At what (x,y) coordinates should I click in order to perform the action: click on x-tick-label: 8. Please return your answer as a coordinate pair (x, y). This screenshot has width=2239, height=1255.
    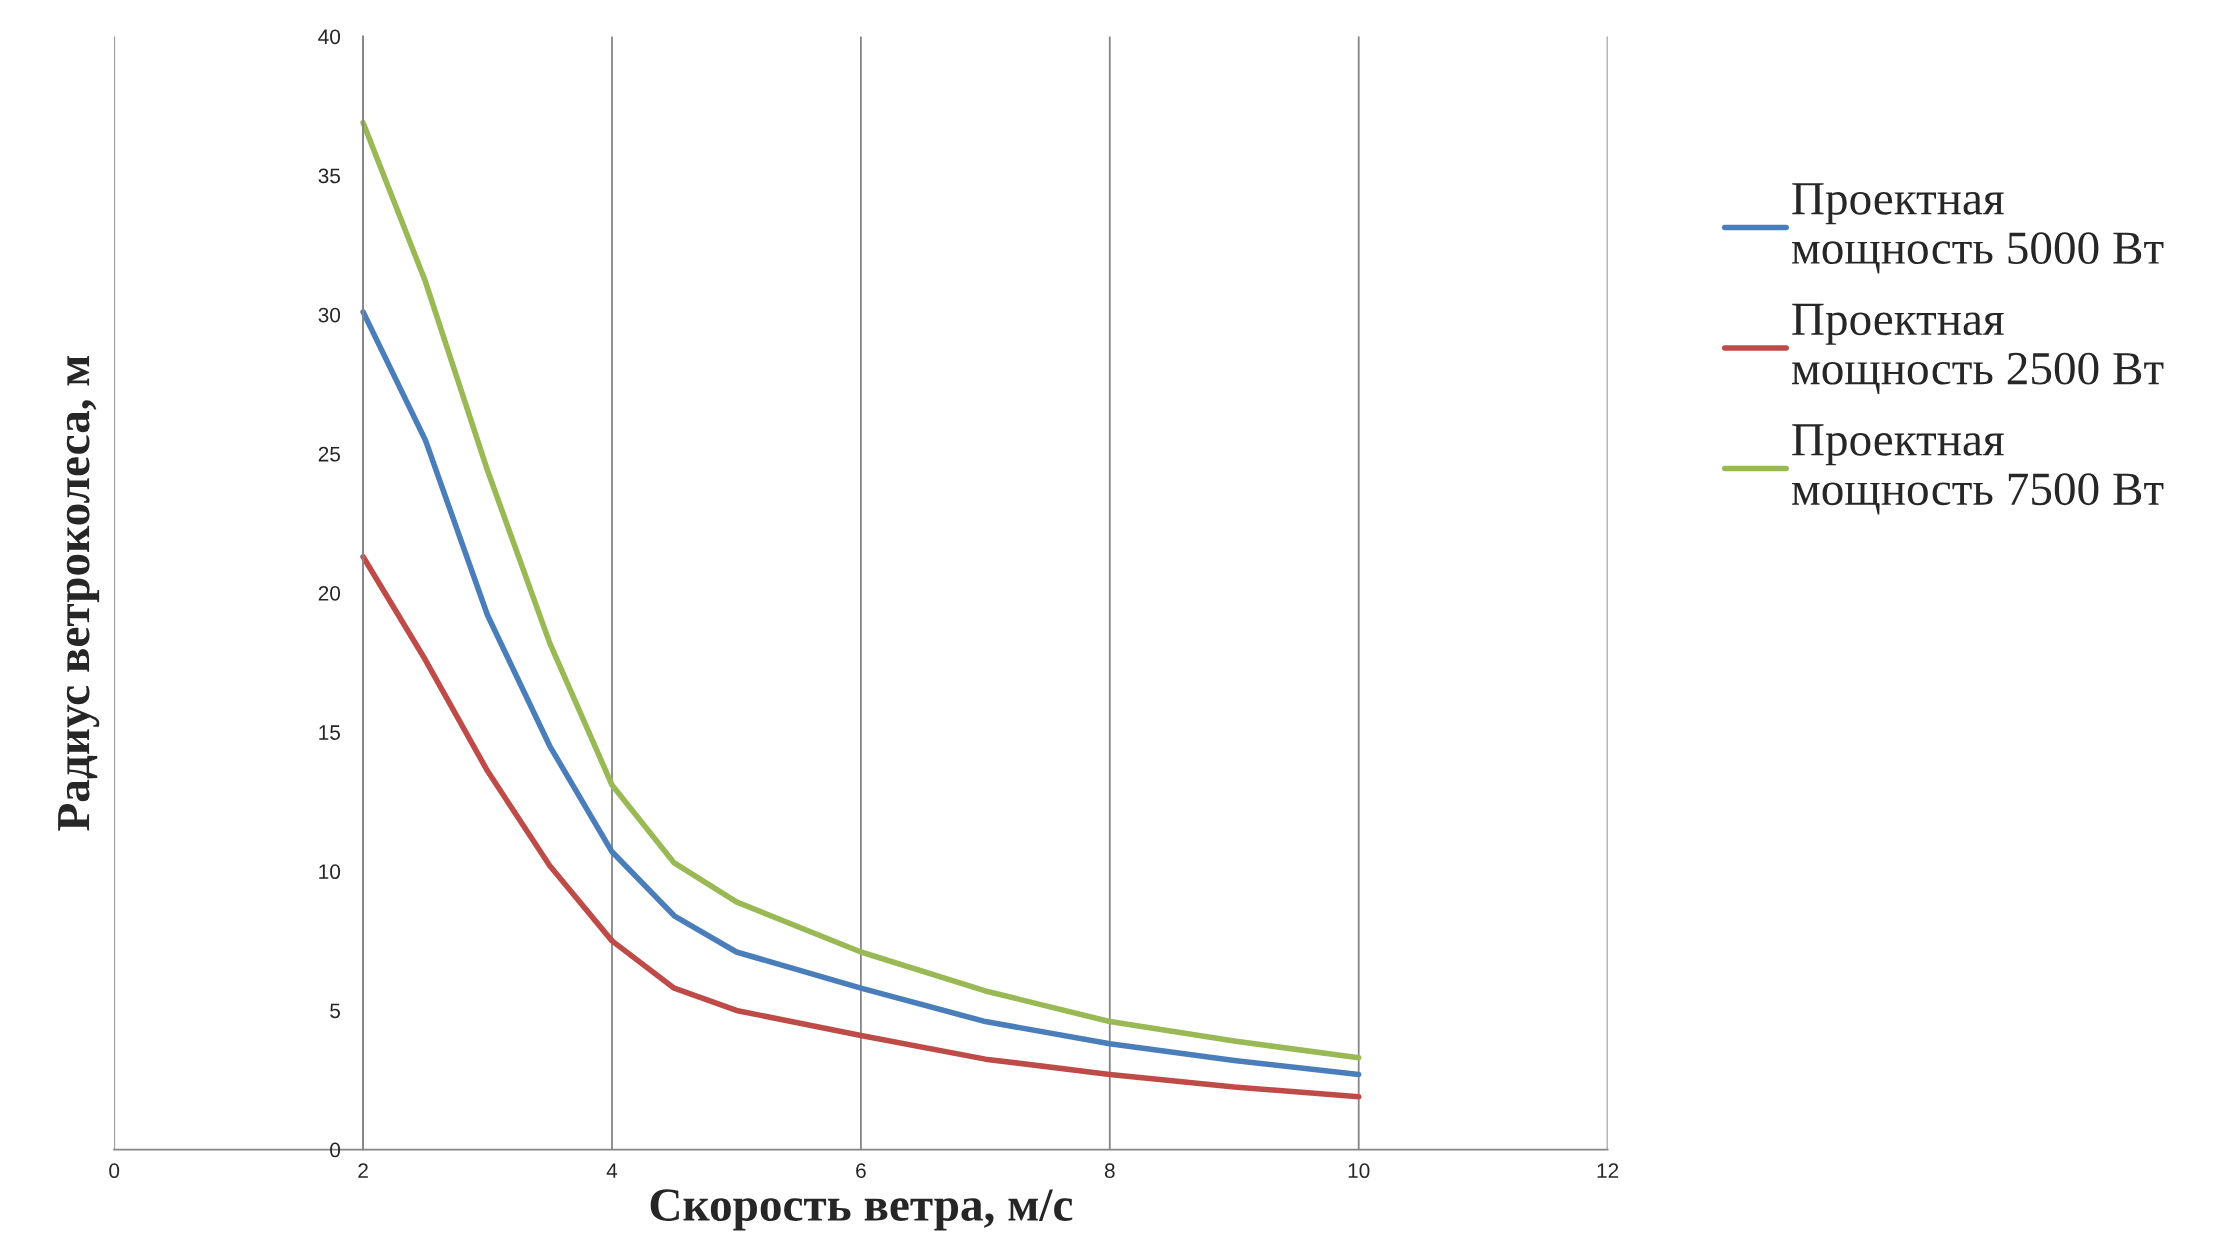
    Looking at the image, I should click on (1109, 1171).